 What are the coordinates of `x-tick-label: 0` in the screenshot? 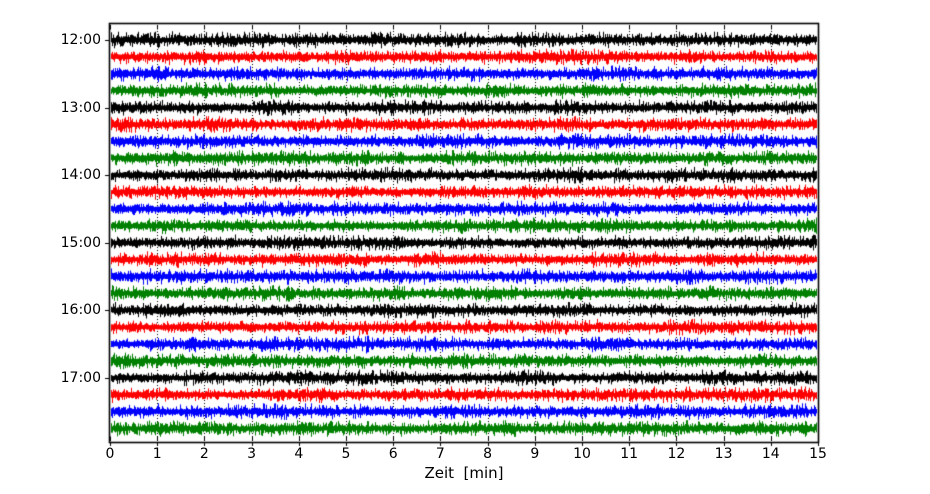 It's located at (110, 454).